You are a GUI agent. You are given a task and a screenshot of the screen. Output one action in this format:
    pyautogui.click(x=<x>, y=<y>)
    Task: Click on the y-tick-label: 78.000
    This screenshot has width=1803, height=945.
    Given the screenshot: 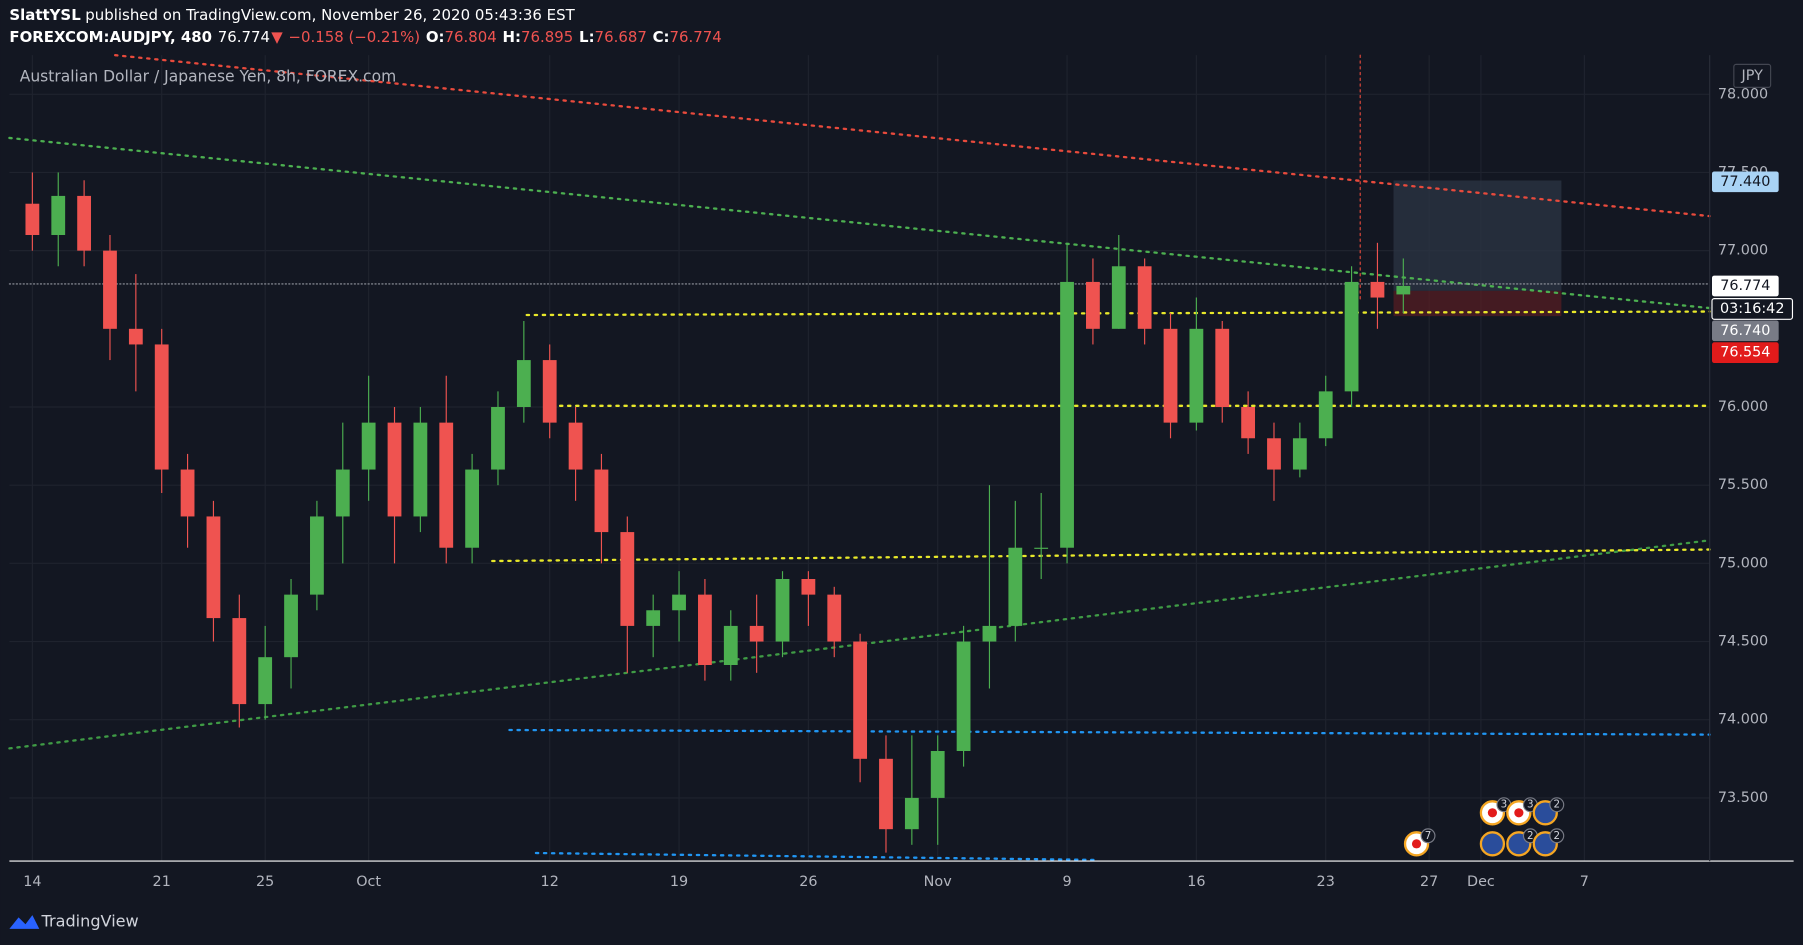 What is the action you would take?
    pyautogui.click(x=1743, y=94)
    